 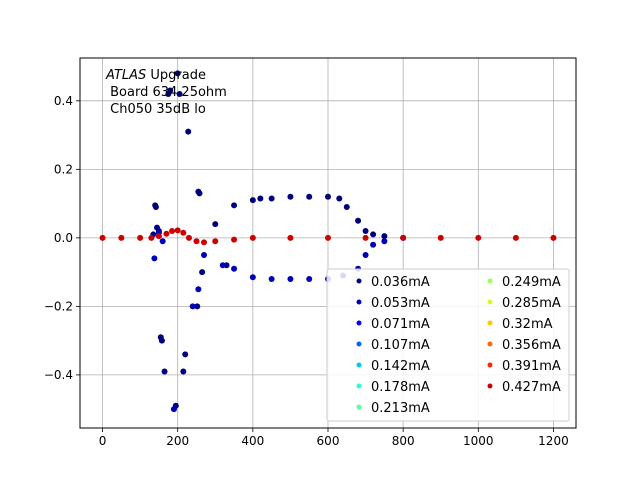 I want to click on annotation-line1: ATLAS Upgrade, so click(x=155, y=75).